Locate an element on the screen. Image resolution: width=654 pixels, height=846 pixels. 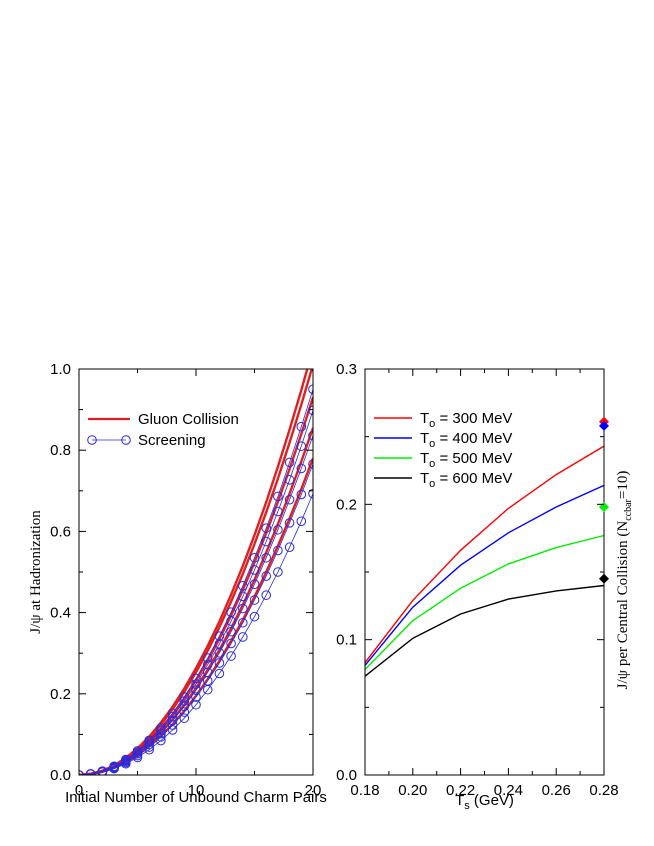
legend-label-screening: Screening is located at coordinates (172, 440).